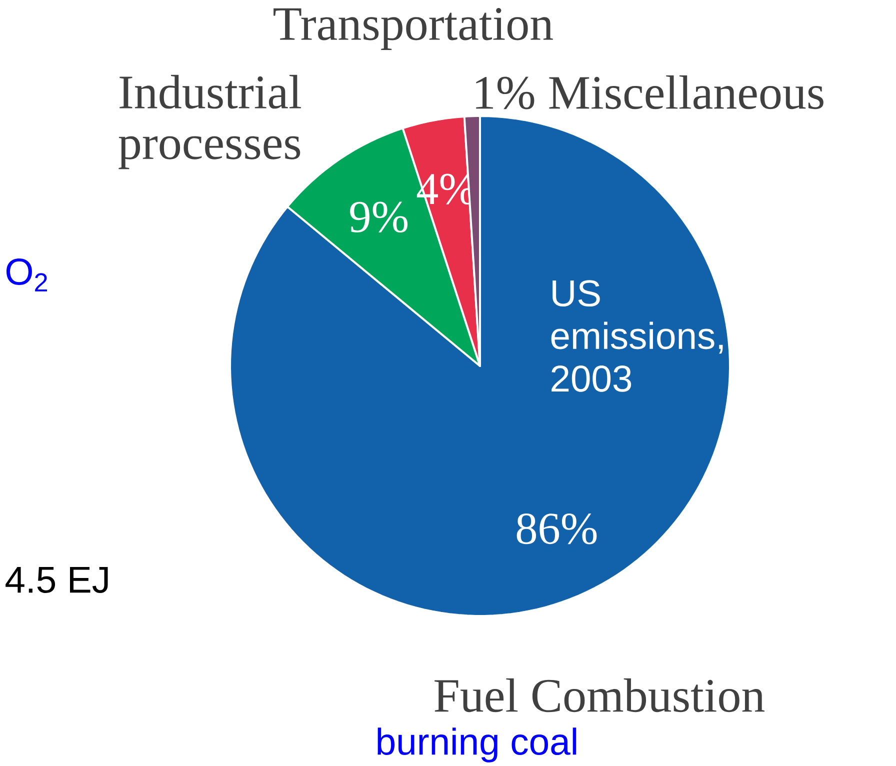  What do you see at coordinates (413, 29) in the screenshot?
I see `slice-label: Transportation` at bounding box center [413, 29].